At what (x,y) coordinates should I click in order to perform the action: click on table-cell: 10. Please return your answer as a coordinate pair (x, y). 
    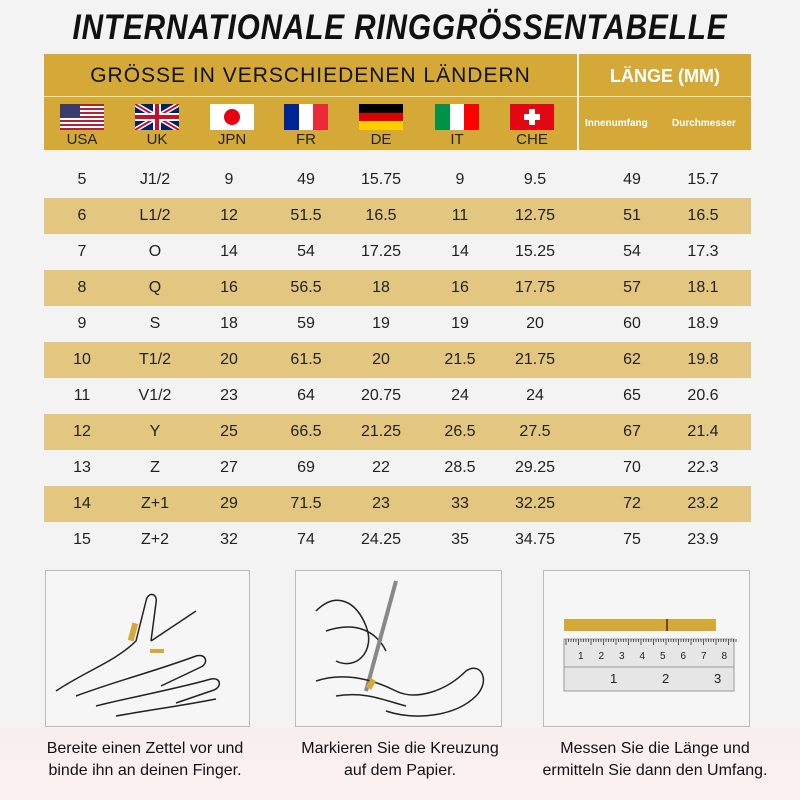
    Looking at the image, I should click on (82, 359).